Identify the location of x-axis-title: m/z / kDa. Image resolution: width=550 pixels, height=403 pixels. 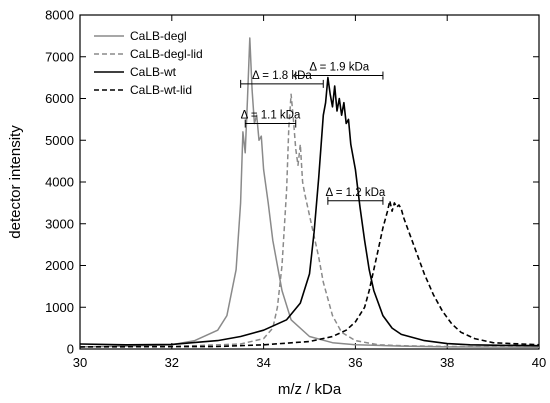
(310, 389).